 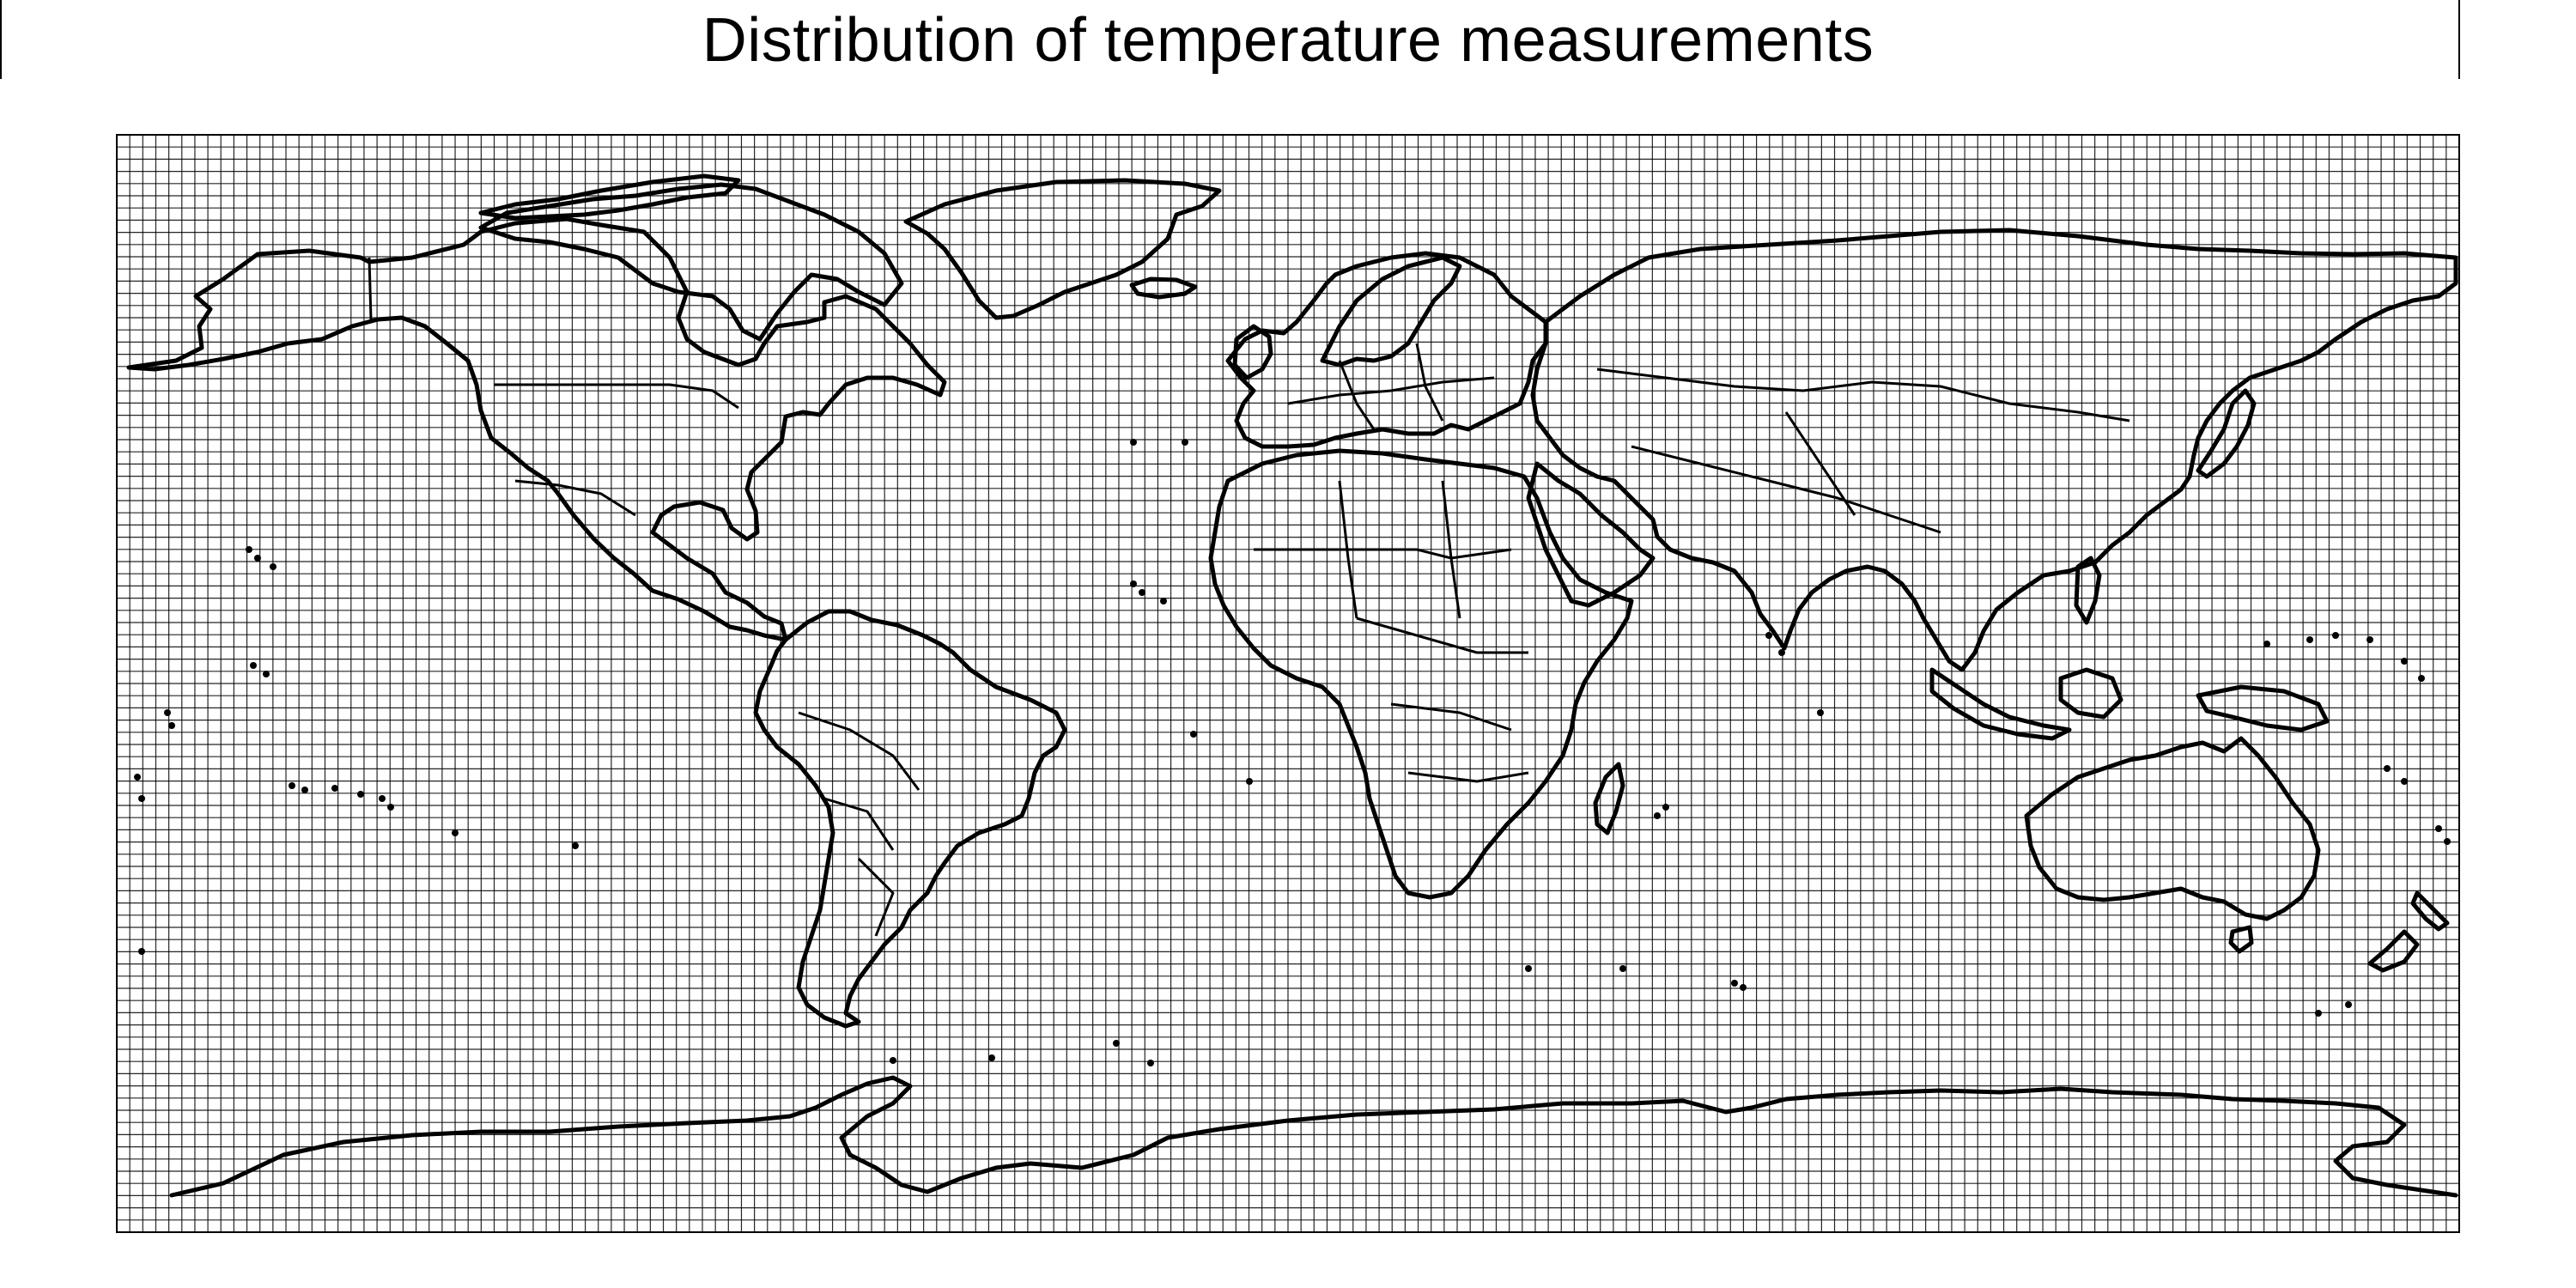 What do you see at coordinates (1288, 40) in the screenshot?
I see `map-title: Distribution of temperature measurements` at bounding box center [1288, 40].